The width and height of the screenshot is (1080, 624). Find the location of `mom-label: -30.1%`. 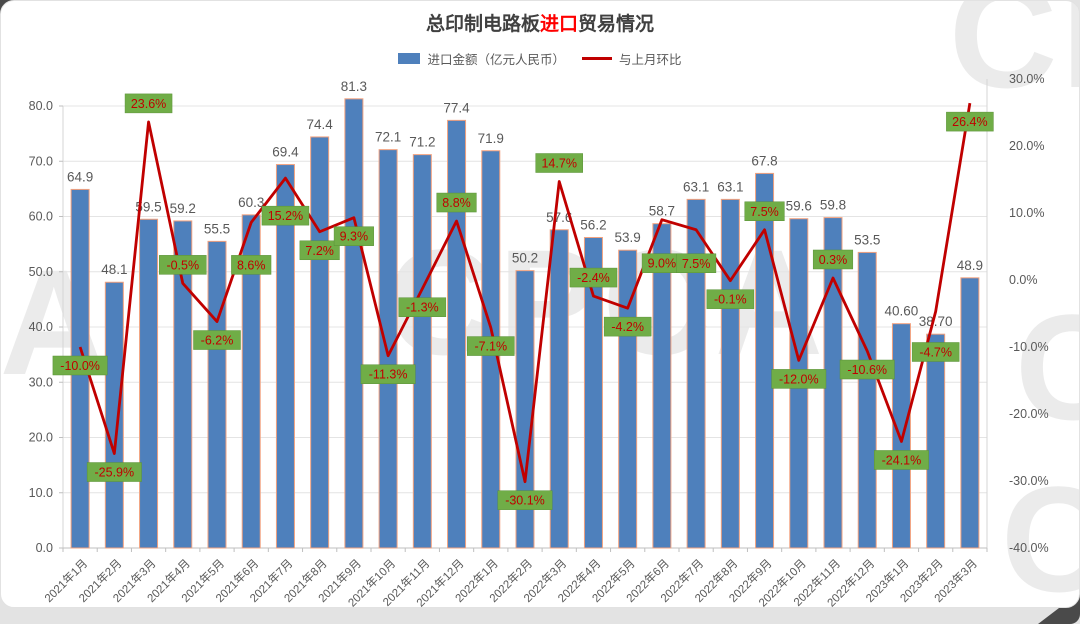

mom-label: -30.1% is located at coordinates (525, 501).